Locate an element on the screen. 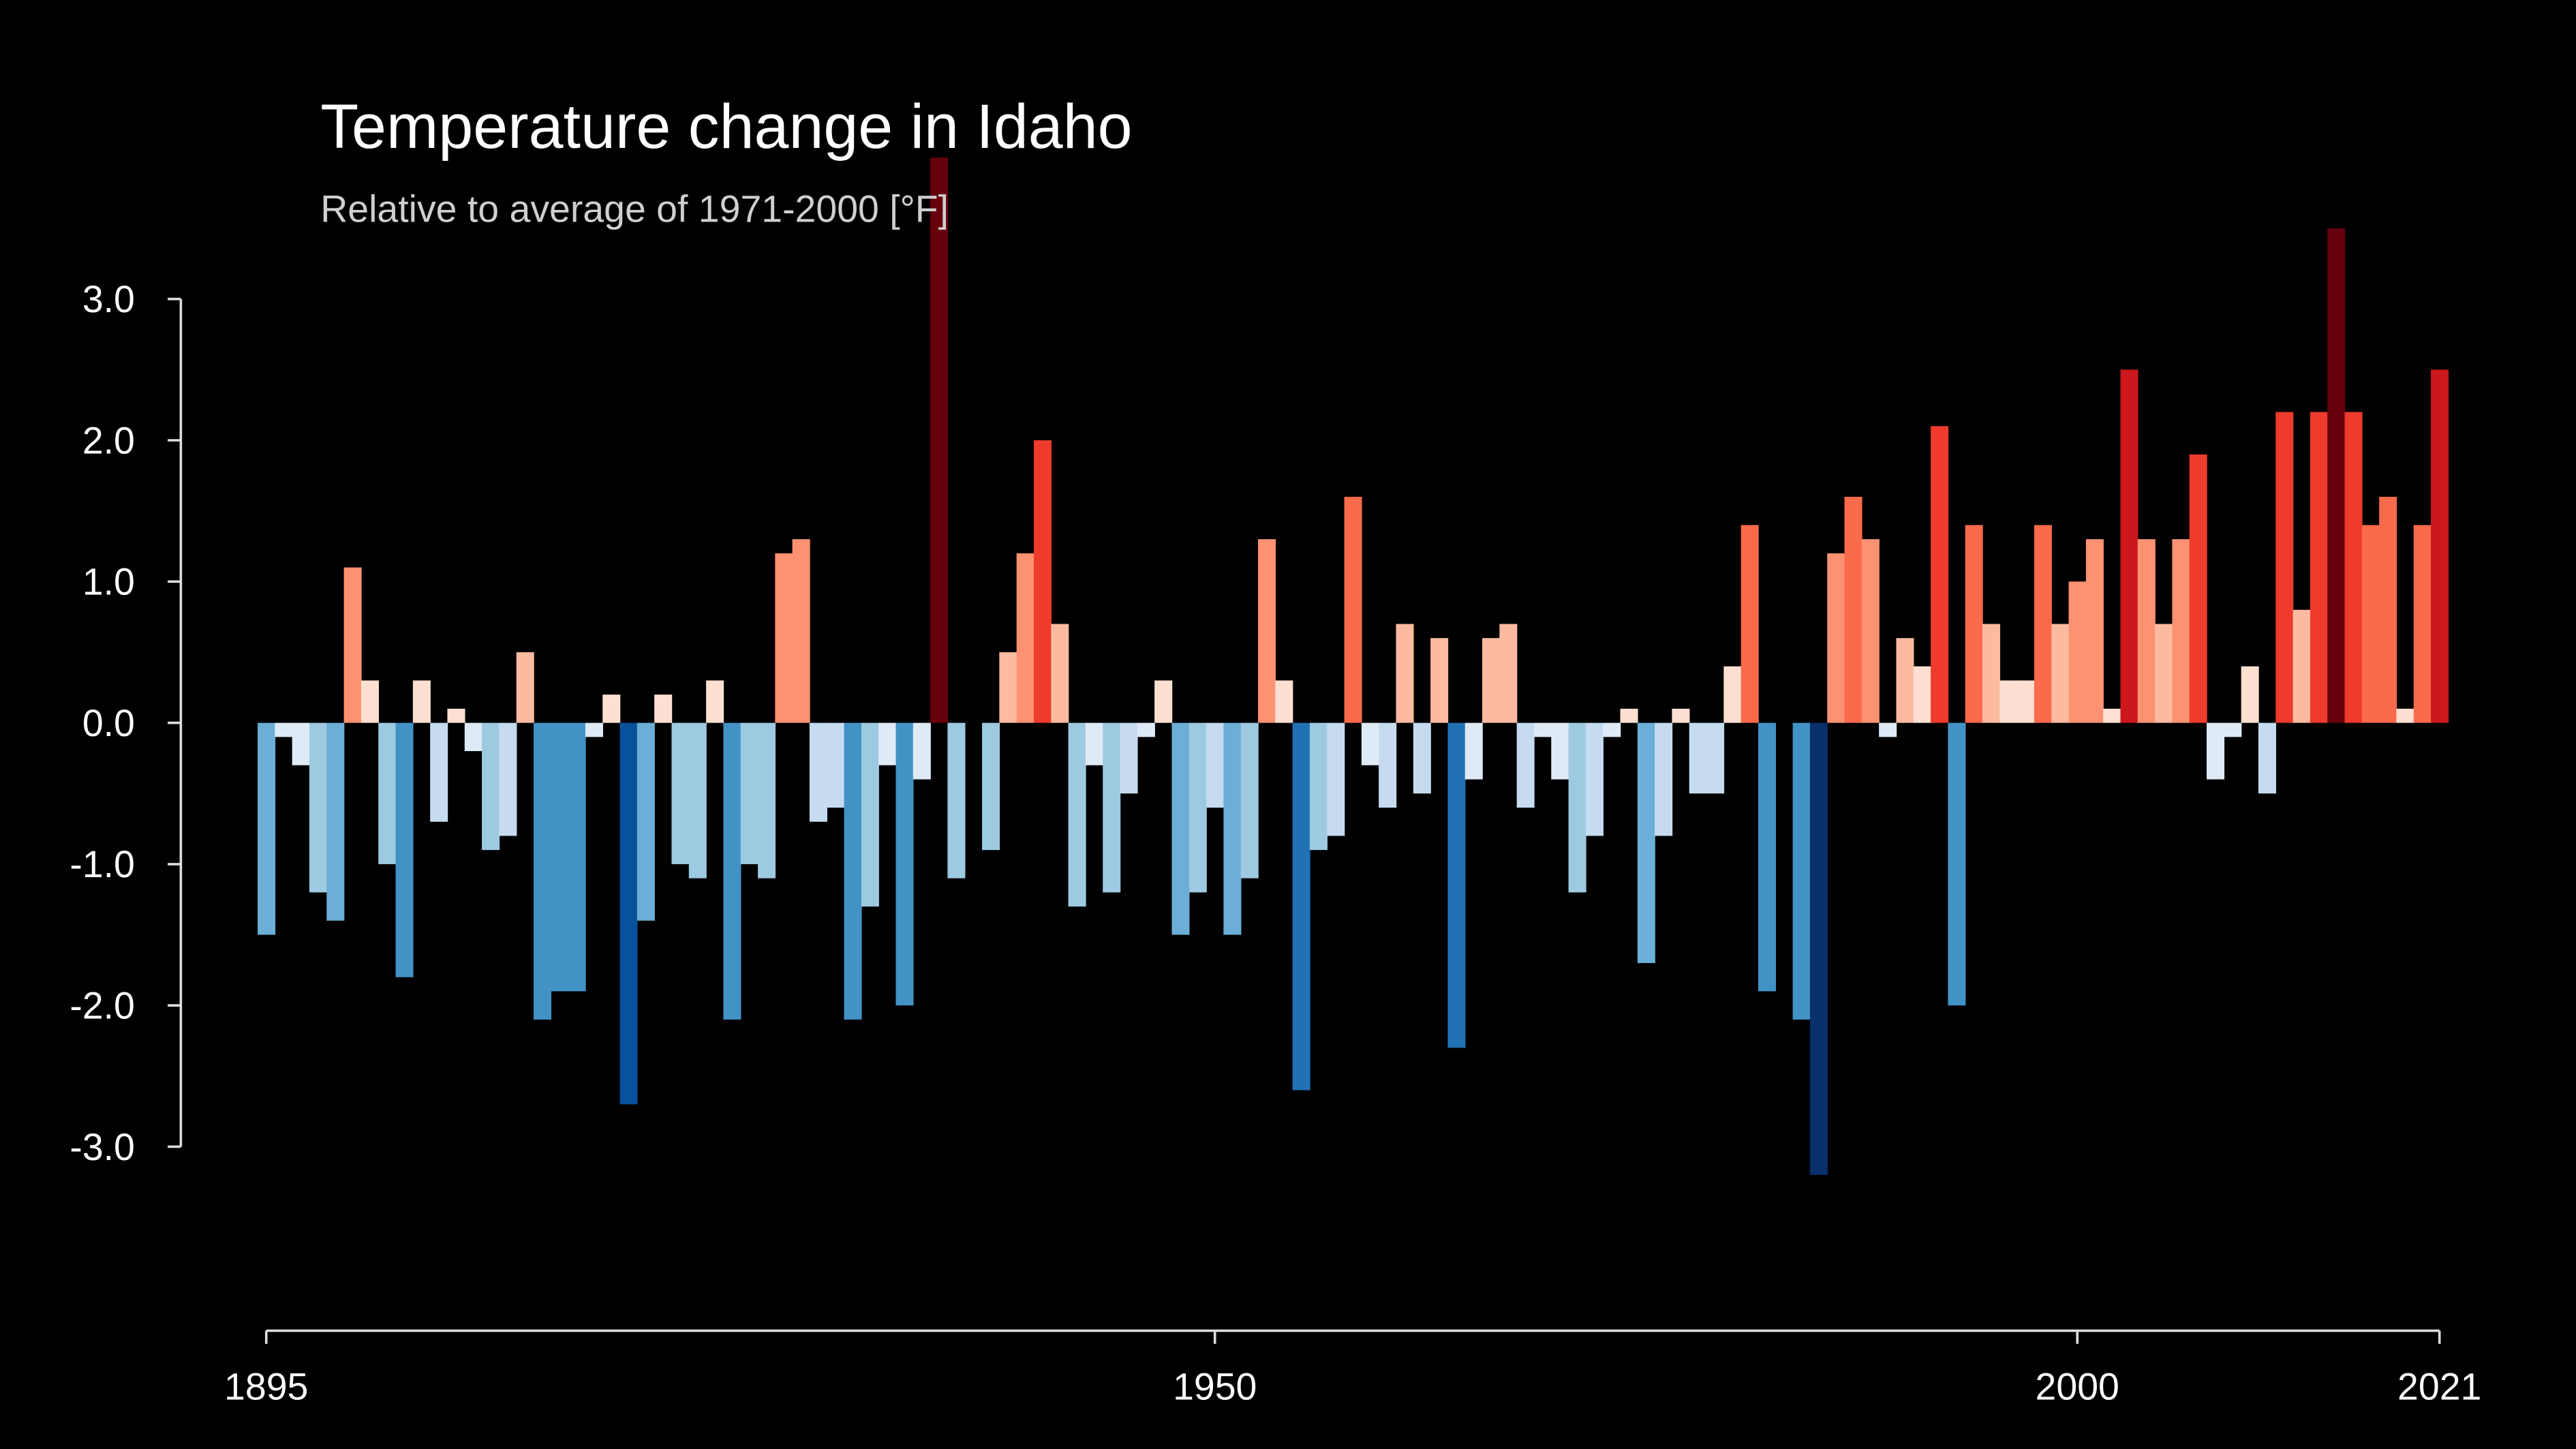  y-tick-label: -1.0 is located at coordinates (102, 864).